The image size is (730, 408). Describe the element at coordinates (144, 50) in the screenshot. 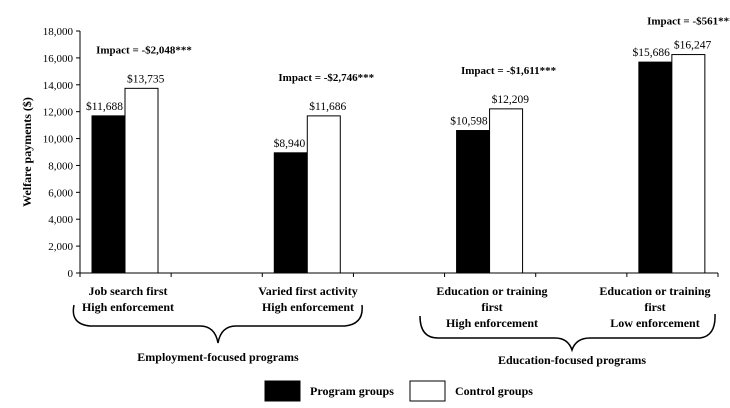

I see `impact-annotation: Impact = -$2,048***` at that location.